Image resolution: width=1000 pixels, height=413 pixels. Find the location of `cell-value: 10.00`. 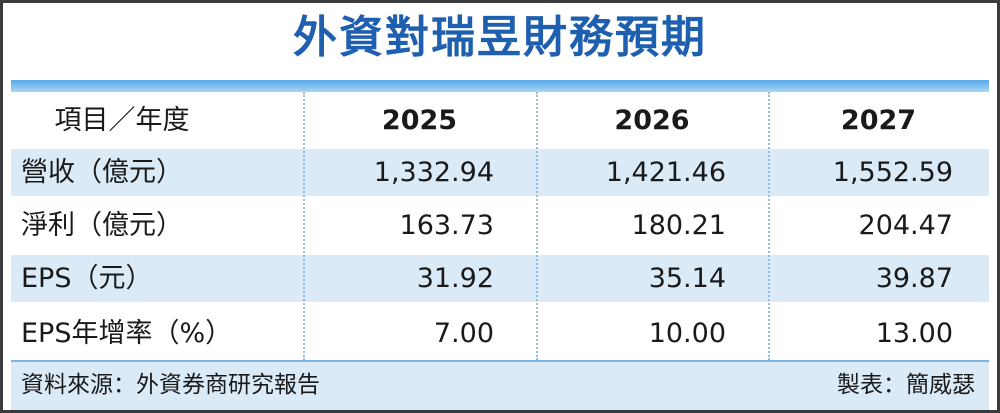

cell-value: 10.00 is located at coordinates (687, 333).